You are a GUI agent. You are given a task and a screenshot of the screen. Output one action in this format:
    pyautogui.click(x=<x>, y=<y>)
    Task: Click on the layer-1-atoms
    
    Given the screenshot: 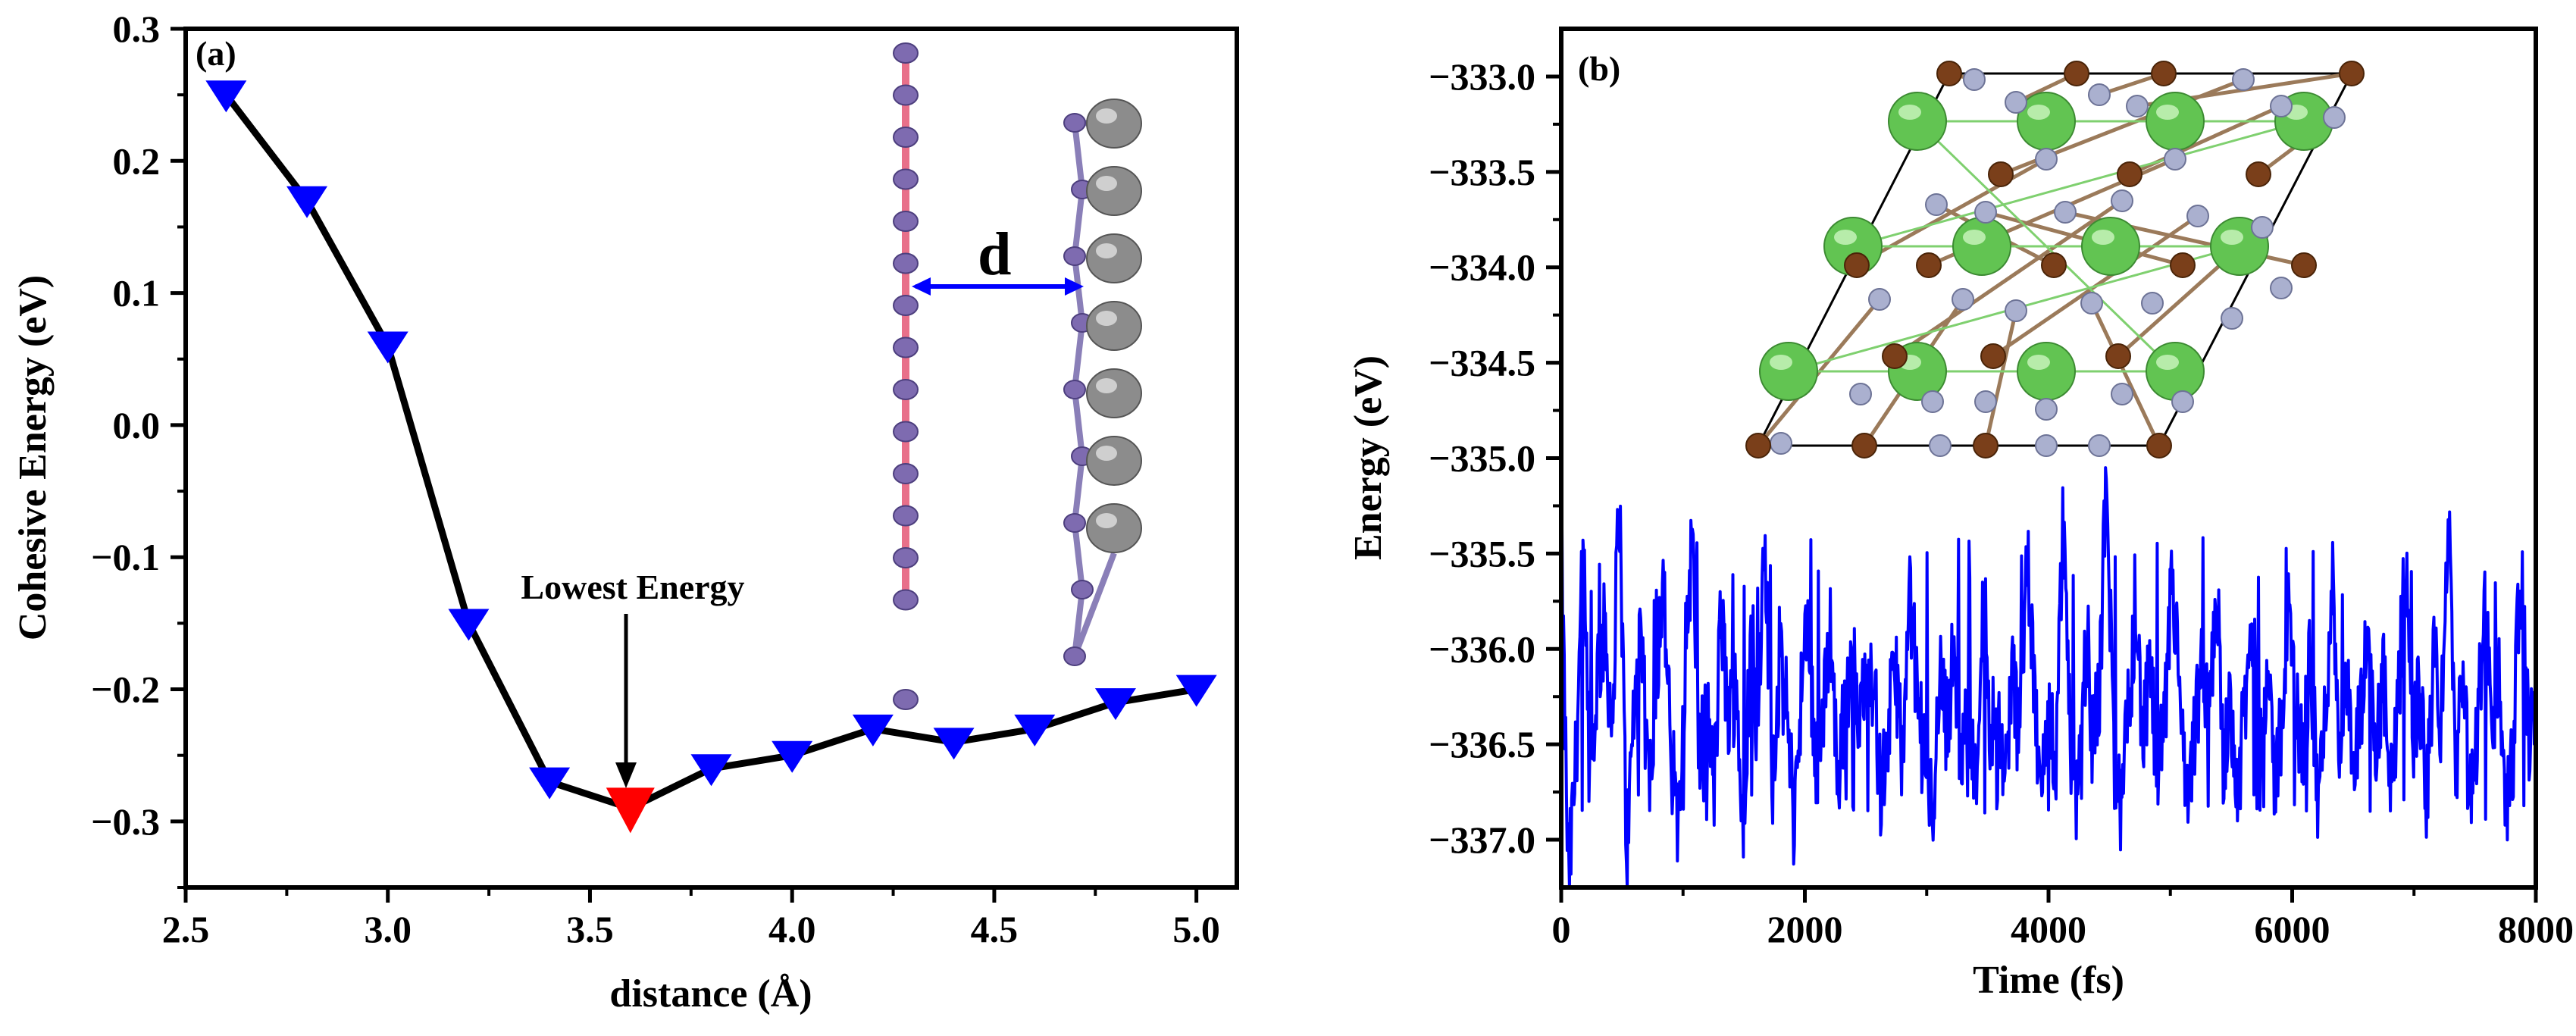 What is the action you would take?
    pyautogui.click(x=906, y=376)
    